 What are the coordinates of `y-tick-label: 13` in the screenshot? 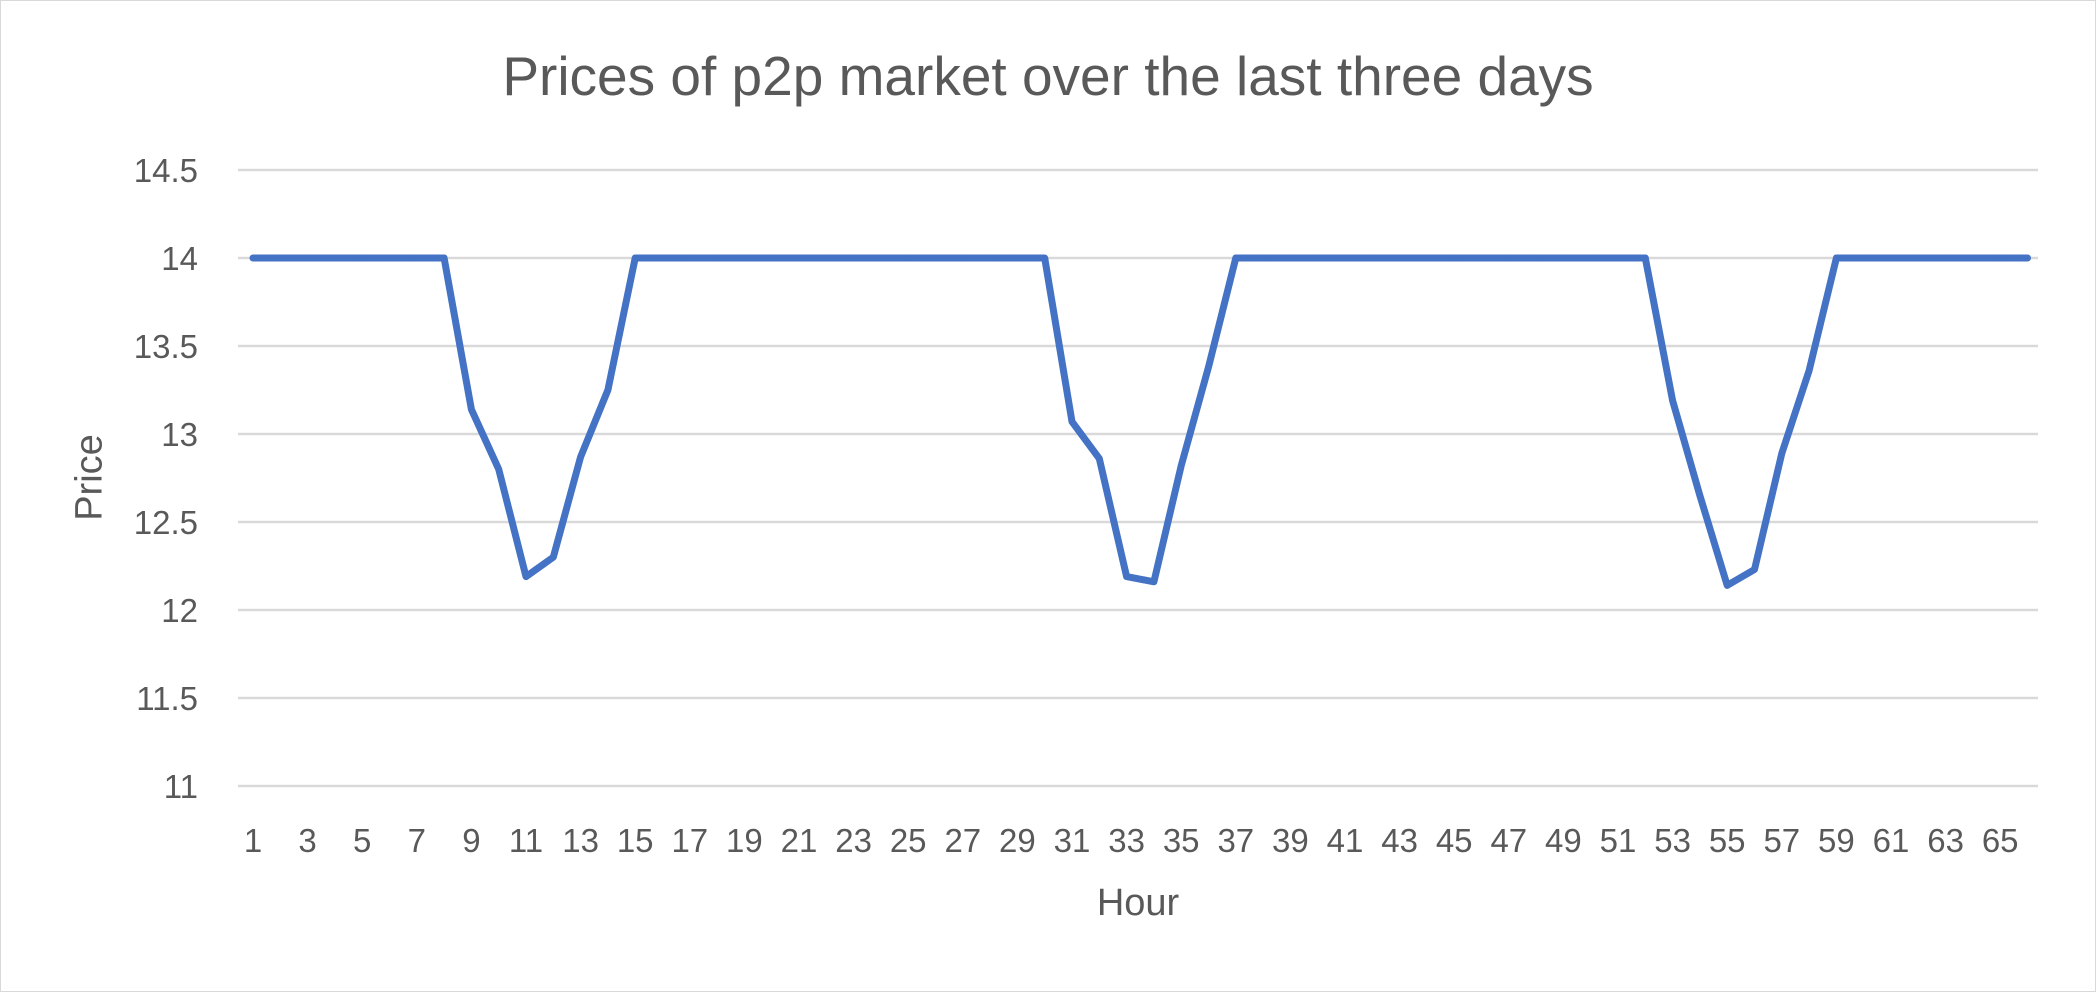 It's located at (179, 434).